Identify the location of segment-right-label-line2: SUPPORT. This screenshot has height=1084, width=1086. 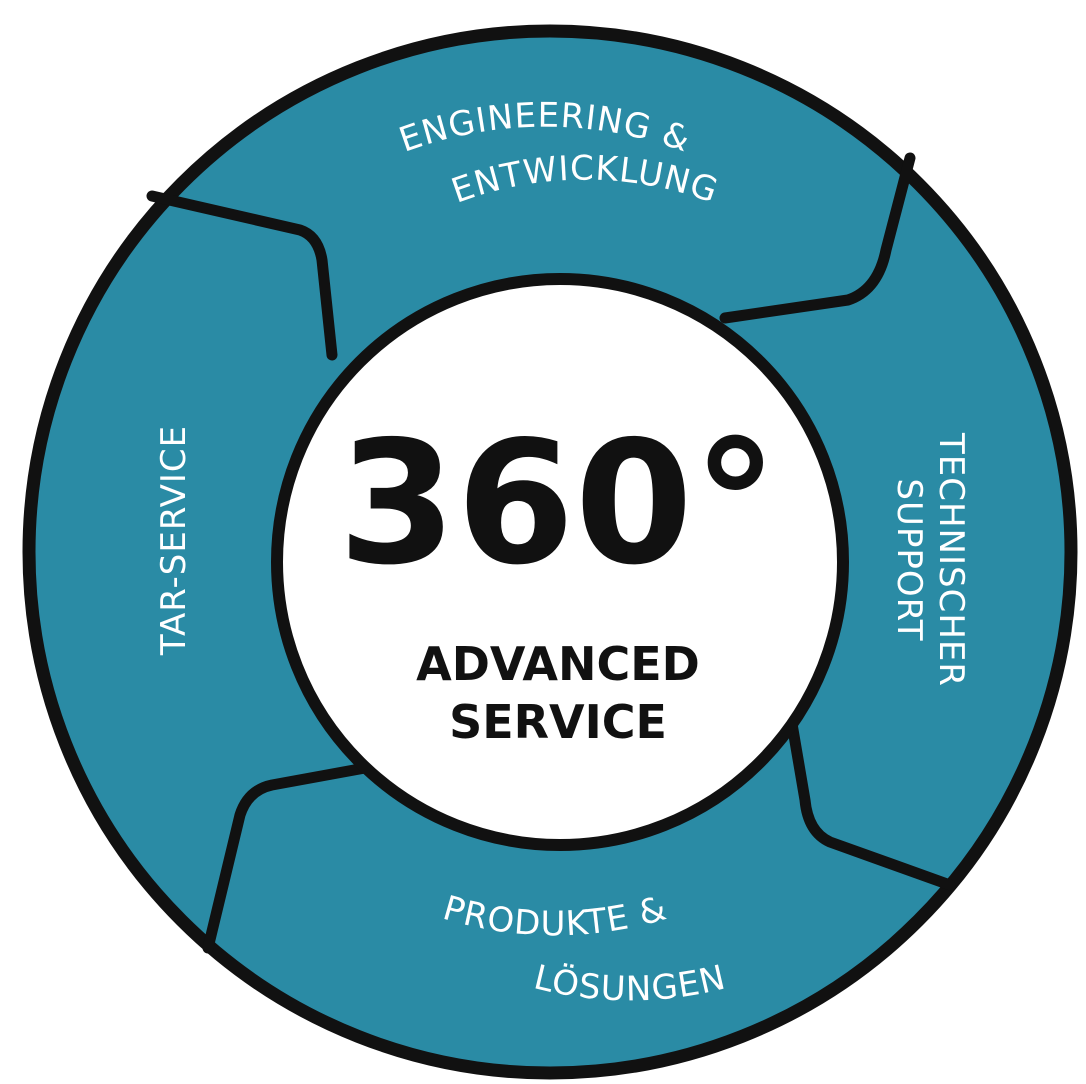
(909, 559).